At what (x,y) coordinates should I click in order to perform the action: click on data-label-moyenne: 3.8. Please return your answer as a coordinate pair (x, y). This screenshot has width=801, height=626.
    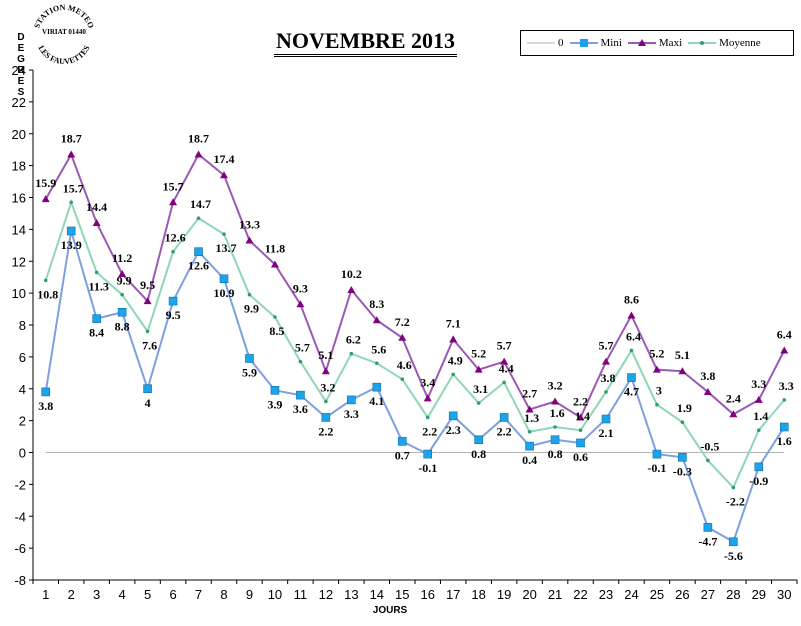
    Looking at the image, I should click on (608, 378).